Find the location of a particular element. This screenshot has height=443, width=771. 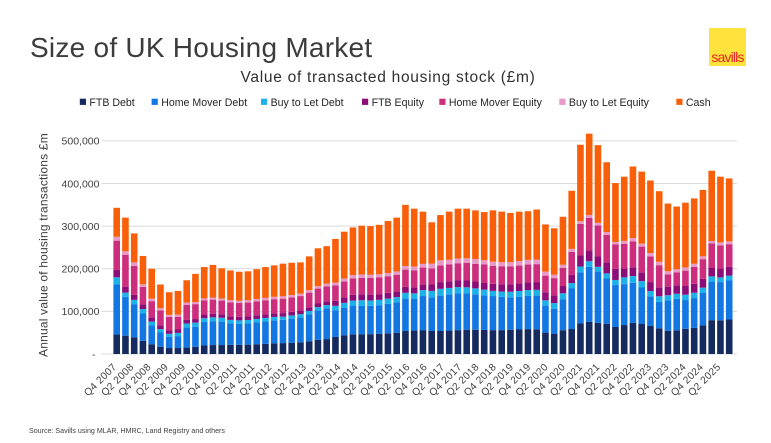

svg-text:Value of transacted housing st: Value of transacted housing stock (£m) is located at coordinates (388, 77).